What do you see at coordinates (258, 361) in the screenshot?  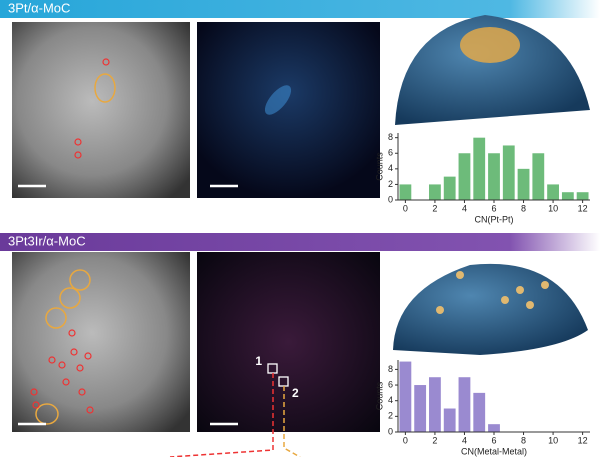 I see `roi-label: 1` at bounding box center [258, 361].